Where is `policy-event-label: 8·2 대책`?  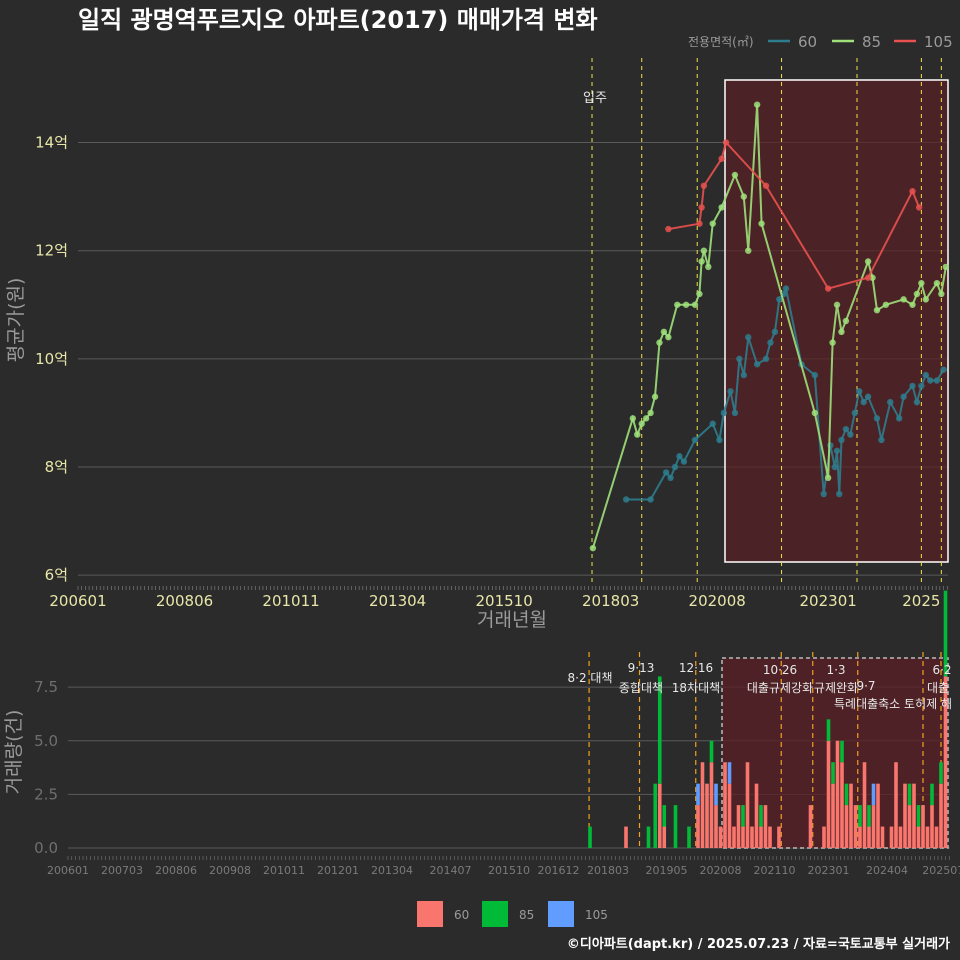 policy-event-label: 8·2 대책 is located at coordinates (590, 677).